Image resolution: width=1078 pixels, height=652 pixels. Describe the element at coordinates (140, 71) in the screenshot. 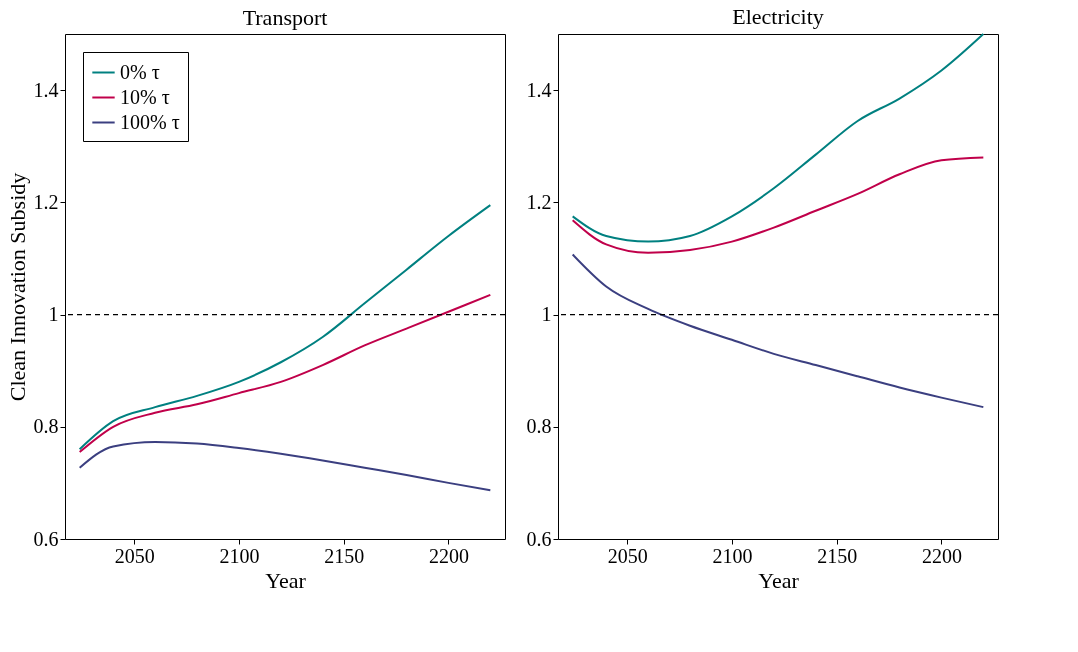

I see `legend-label: 0% τ` at that location.